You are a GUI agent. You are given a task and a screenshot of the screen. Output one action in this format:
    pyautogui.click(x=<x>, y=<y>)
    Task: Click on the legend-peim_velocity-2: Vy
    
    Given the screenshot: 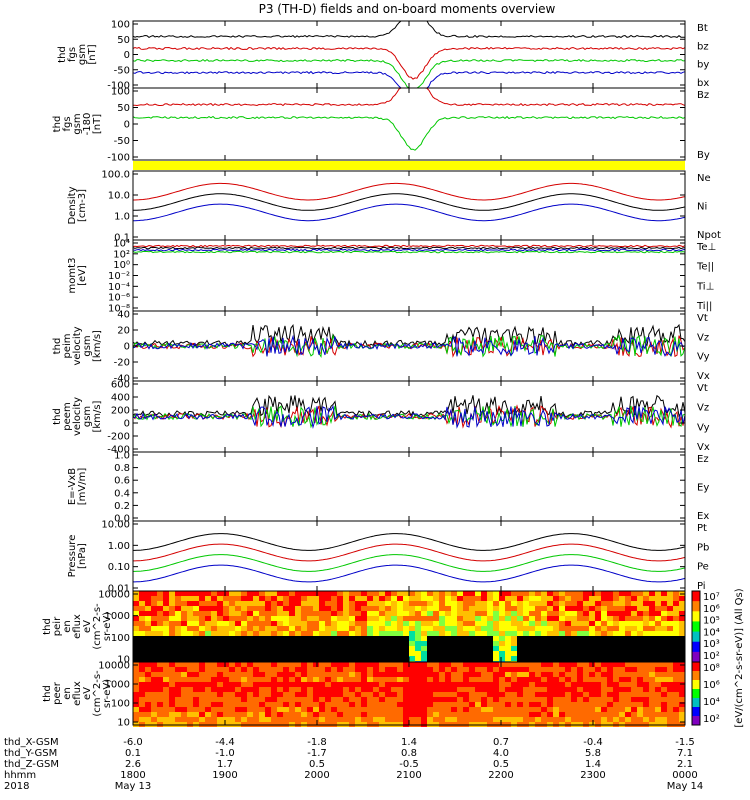 What is the action you would take?
    pyautogui.click(x=703, y=357)
    